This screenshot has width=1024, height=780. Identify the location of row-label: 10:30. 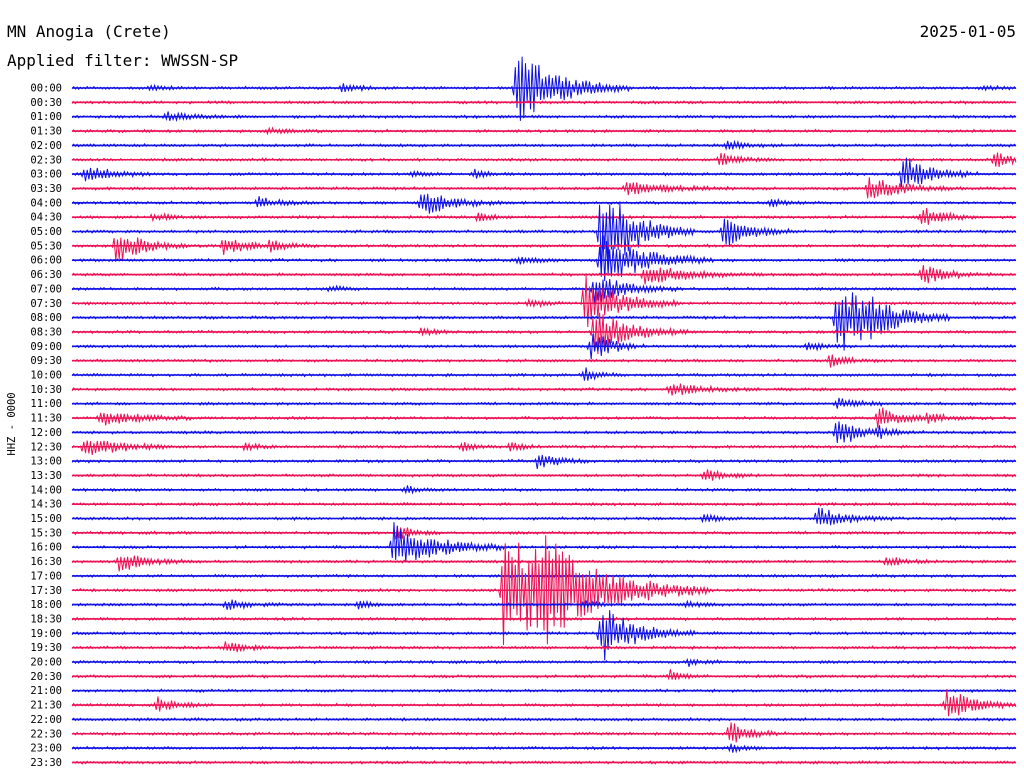
(46, 390).